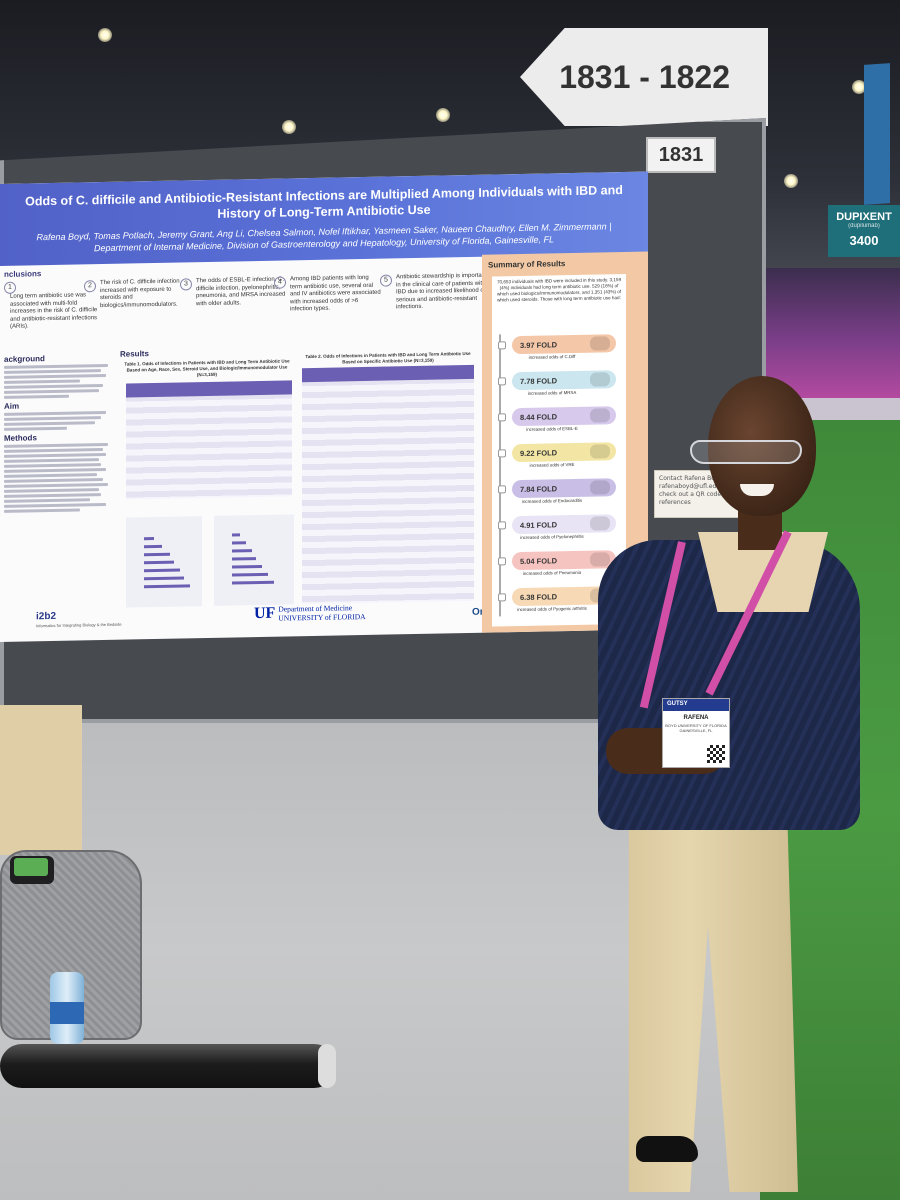  Describe the element at coordinates (58, 381) in the screenshot. I see `background-text` at that location.